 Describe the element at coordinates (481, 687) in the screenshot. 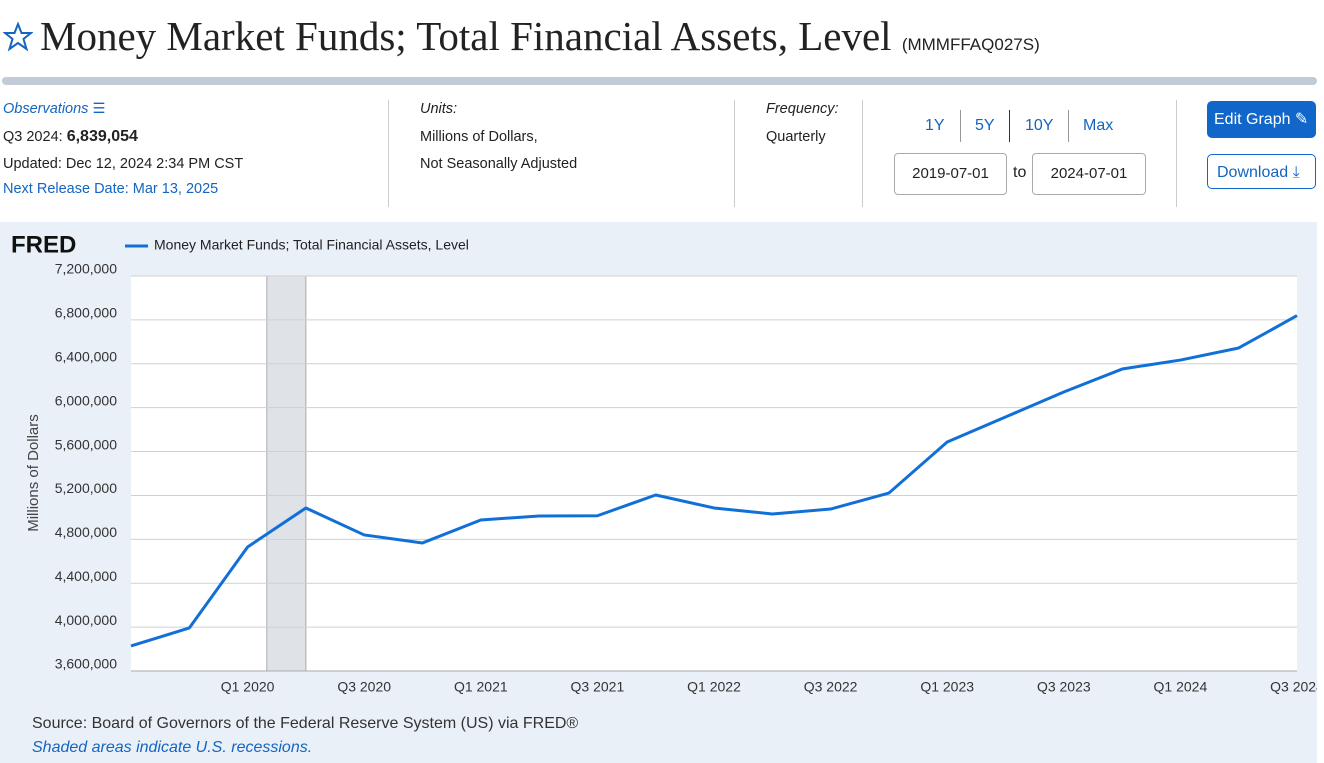

I see `x-tick-label: Q1 2021` at that location.